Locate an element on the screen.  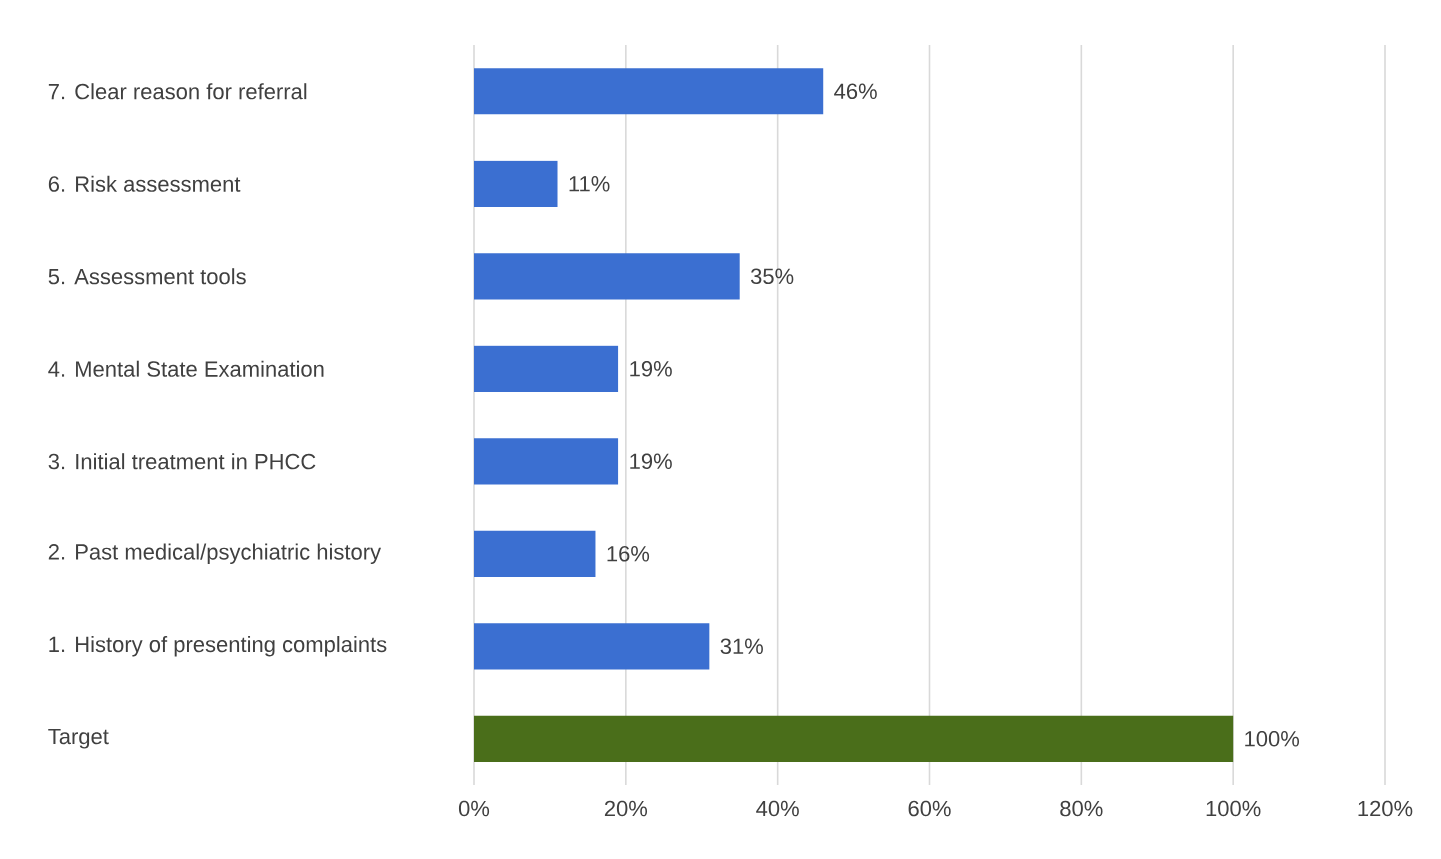
y-tick-label: 6. Risk assessment is located at coordinates (144, 183).